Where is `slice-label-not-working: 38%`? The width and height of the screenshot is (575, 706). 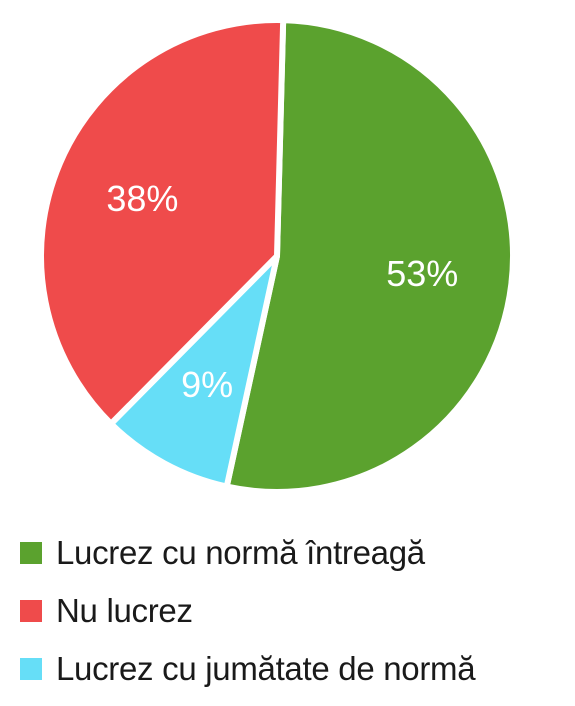
slice-label-not-working: 38% is located at coordinates (142, 198).